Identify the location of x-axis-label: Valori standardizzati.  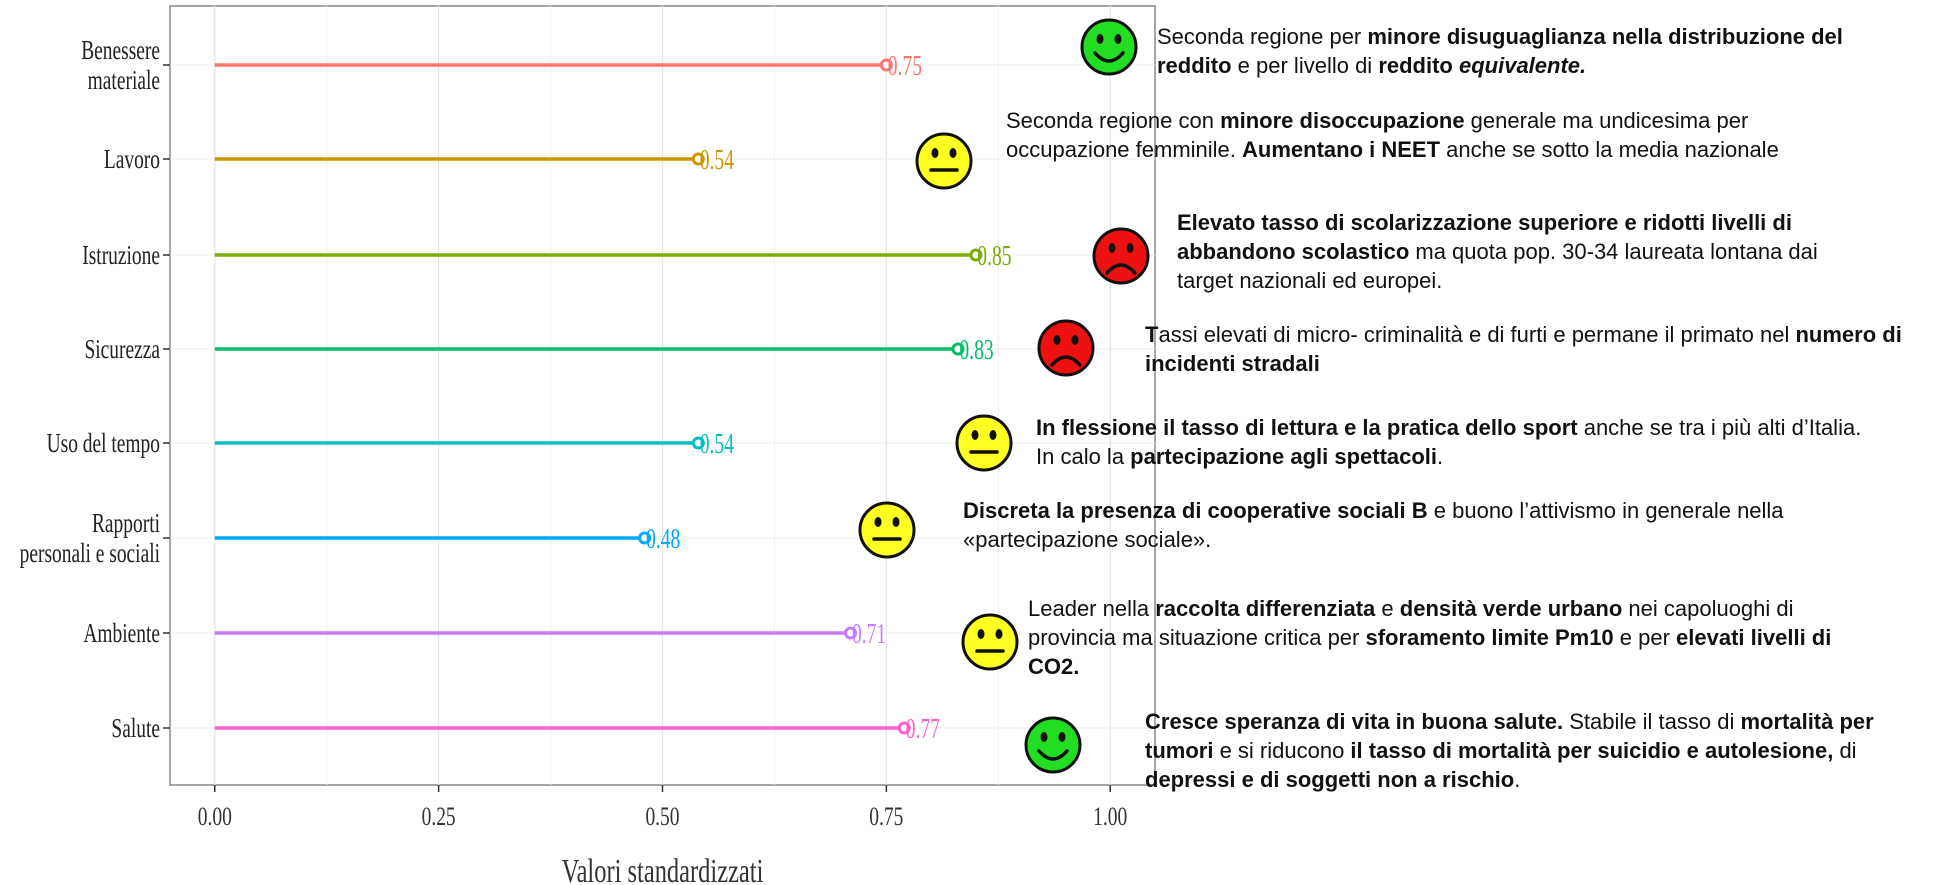
(663, 869).